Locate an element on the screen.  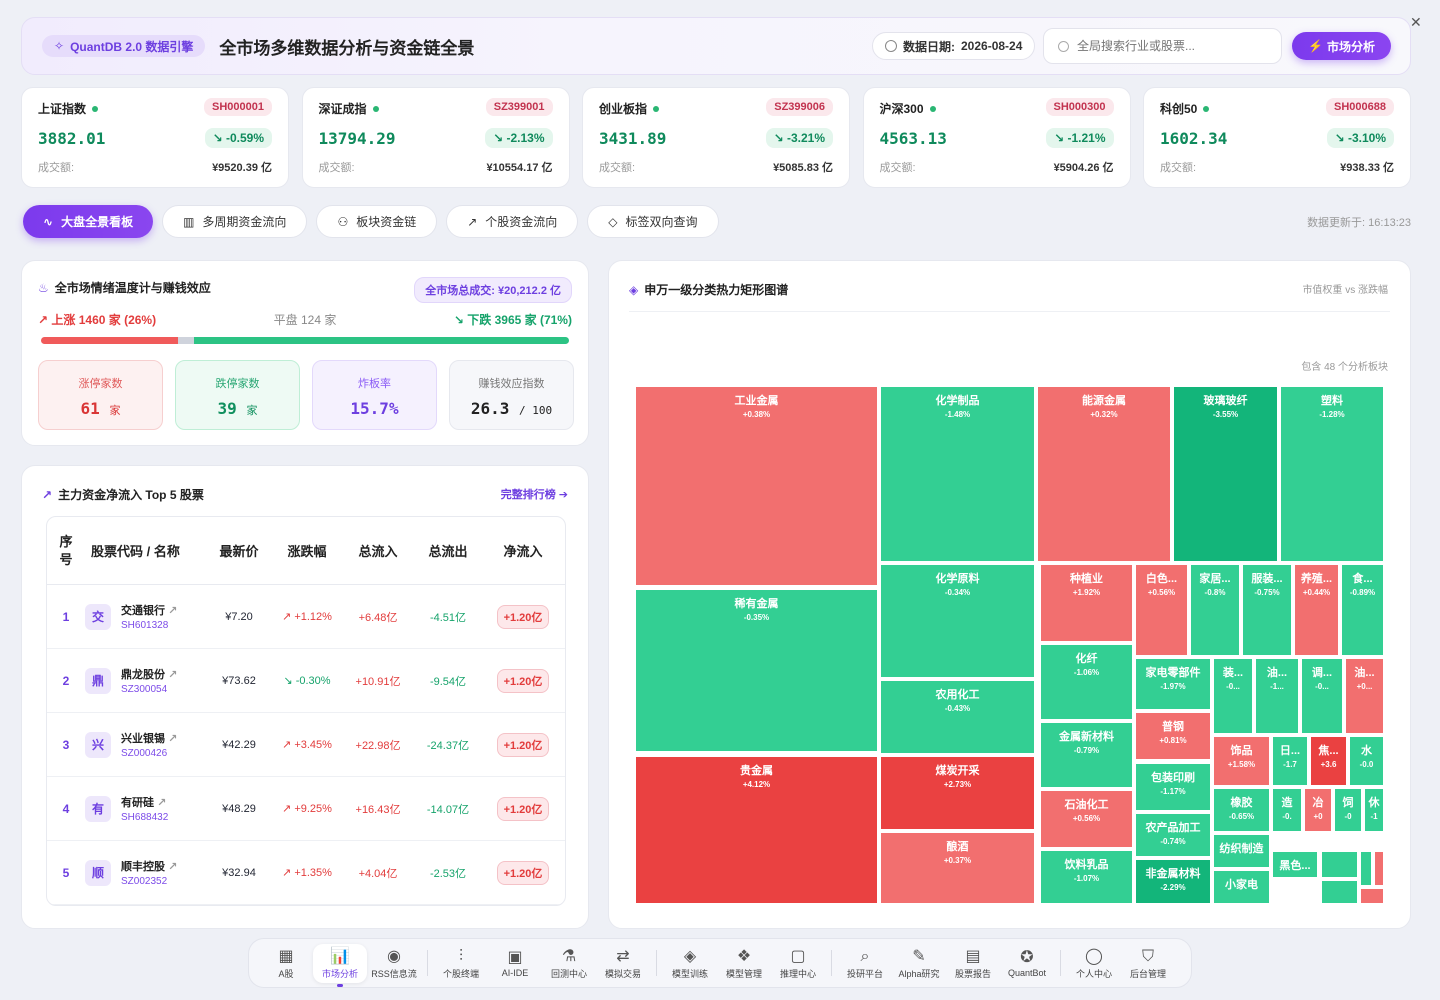
index-card: 科创50 SH000688 1602.34 ↘ -3.10% 成交额: ¥938.33 亿 is located at coordinates (1277, 137).